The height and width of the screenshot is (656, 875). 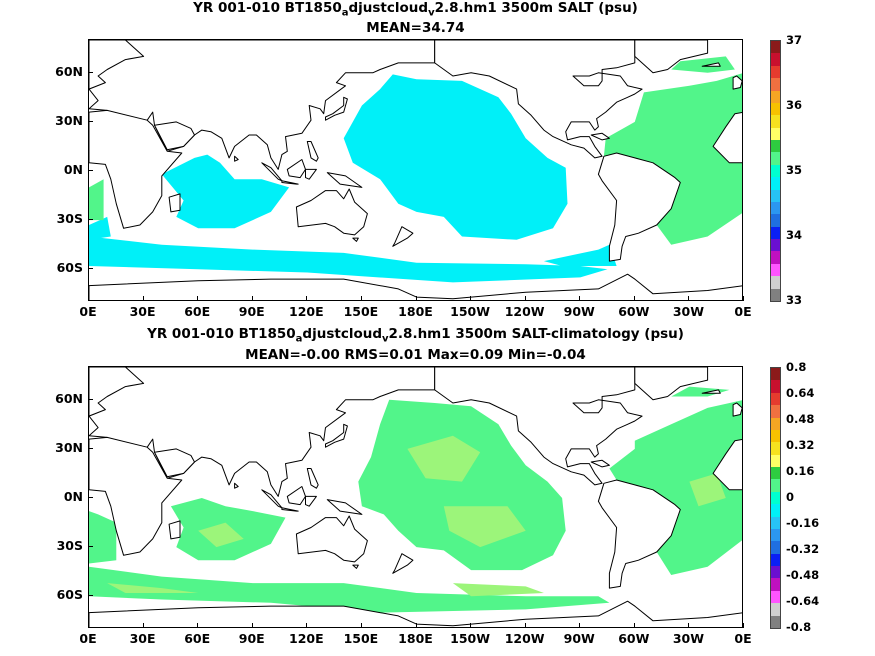 What do you see at coordinates (737, 409) in the screenshot?
I see `coastline-uk` at bounding box center [737, 409].